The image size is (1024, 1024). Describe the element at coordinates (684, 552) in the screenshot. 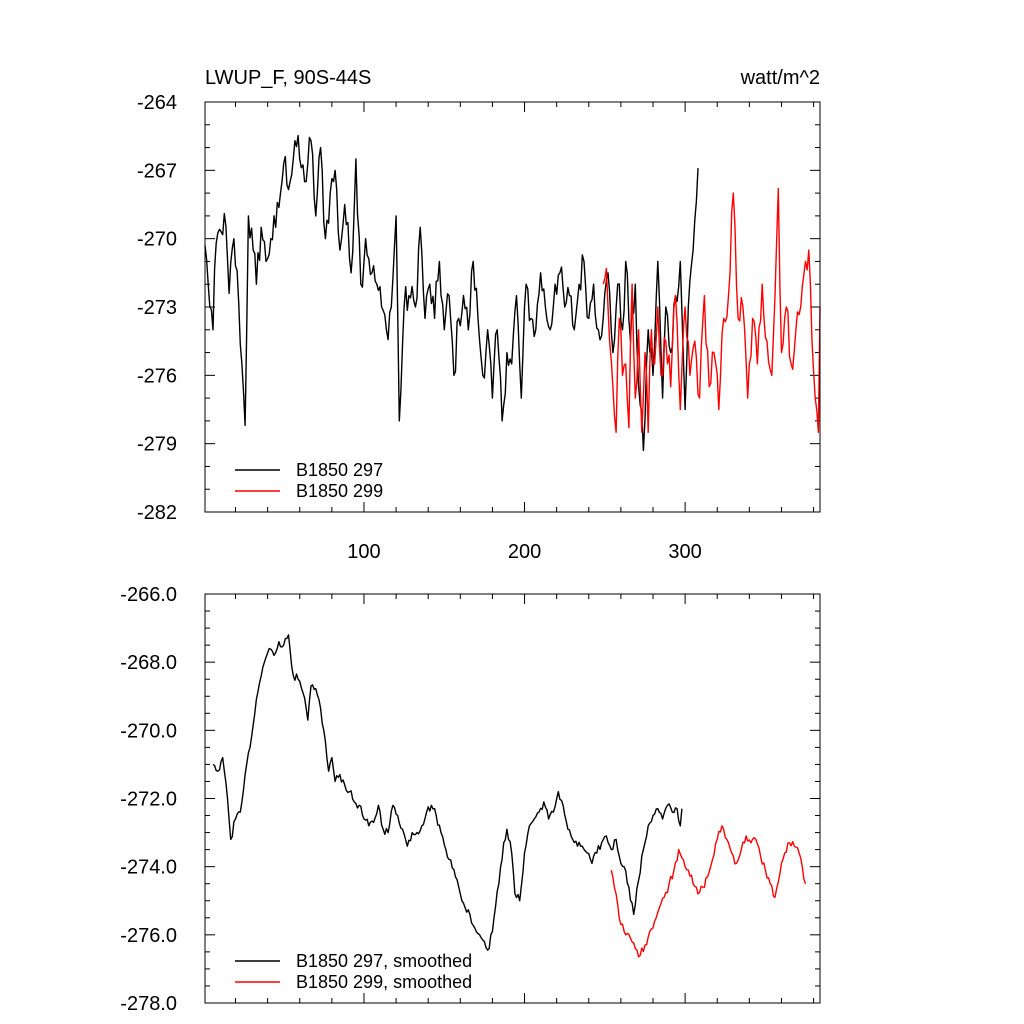

I see `top-xtick-label: 300` at that location.